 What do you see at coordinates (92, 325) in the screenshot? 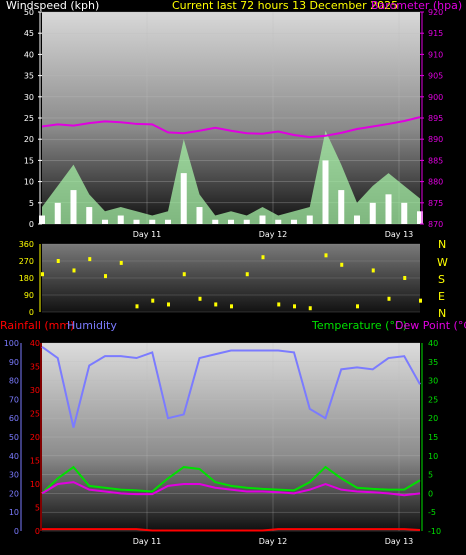
I see `humidity-axis-title: Humidity` at bounding box center [92, 325].